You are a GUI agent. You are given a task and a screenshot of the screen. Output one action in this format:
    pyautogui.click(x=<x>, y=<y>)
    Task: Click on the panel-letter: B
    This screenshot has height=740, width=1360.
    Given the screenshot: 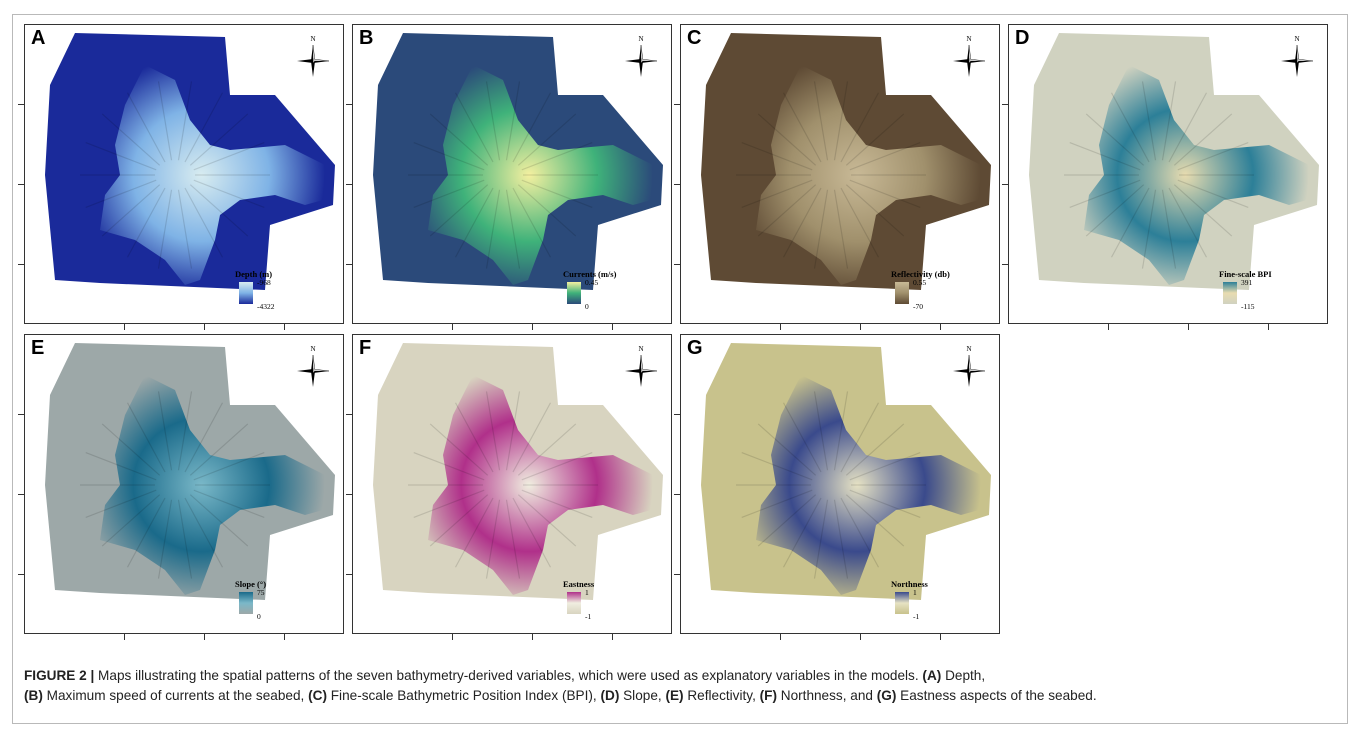 What is the action you would take?
    pyautogui.click(x=366, y=38)
    